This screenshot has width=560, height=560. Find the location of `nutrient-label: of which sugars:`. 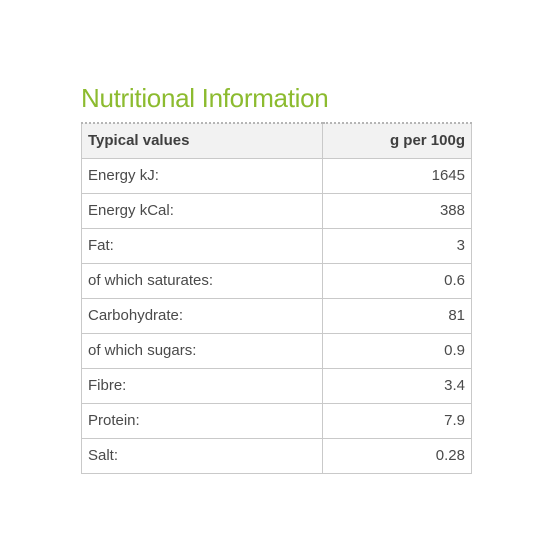

nutrient-label: of which sugars: is located at coordinates (202, 350).